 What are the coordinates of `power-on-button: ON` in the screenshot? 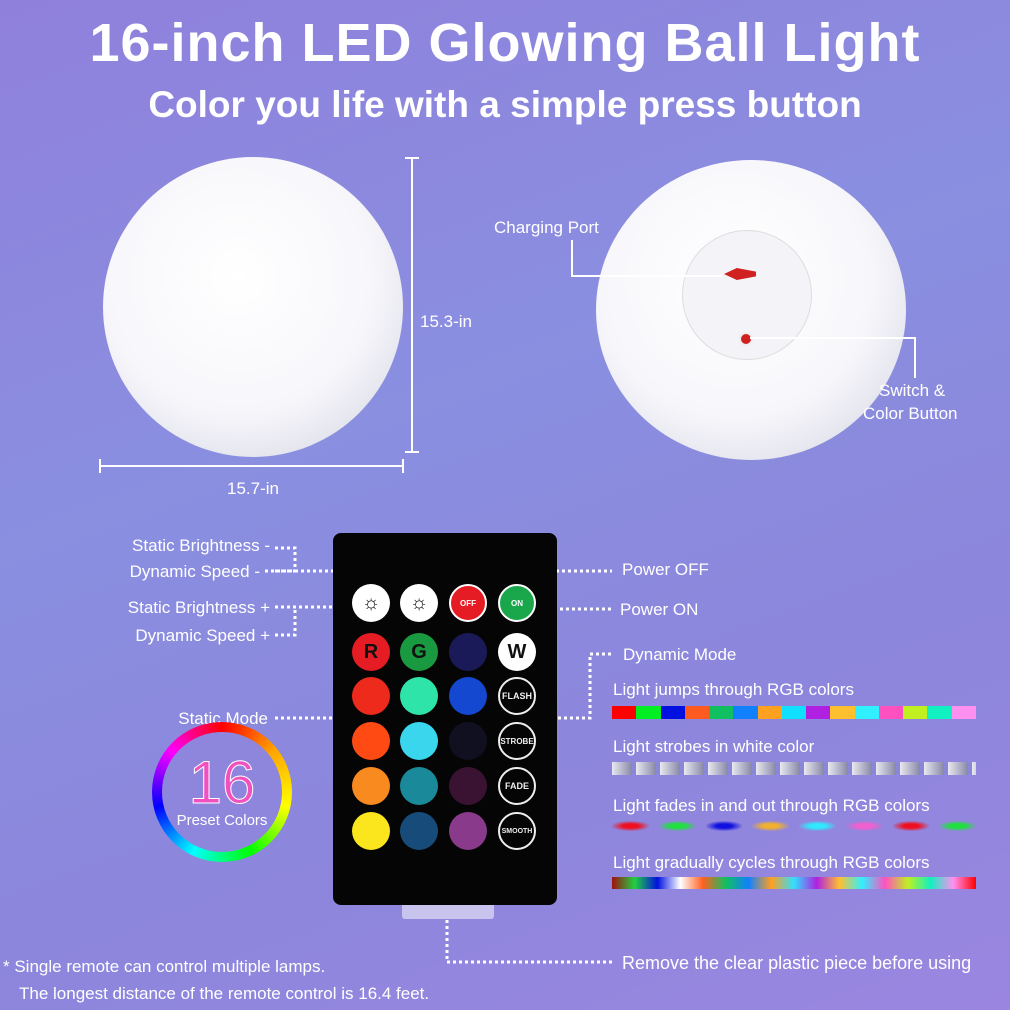 It's located at (517, 603).